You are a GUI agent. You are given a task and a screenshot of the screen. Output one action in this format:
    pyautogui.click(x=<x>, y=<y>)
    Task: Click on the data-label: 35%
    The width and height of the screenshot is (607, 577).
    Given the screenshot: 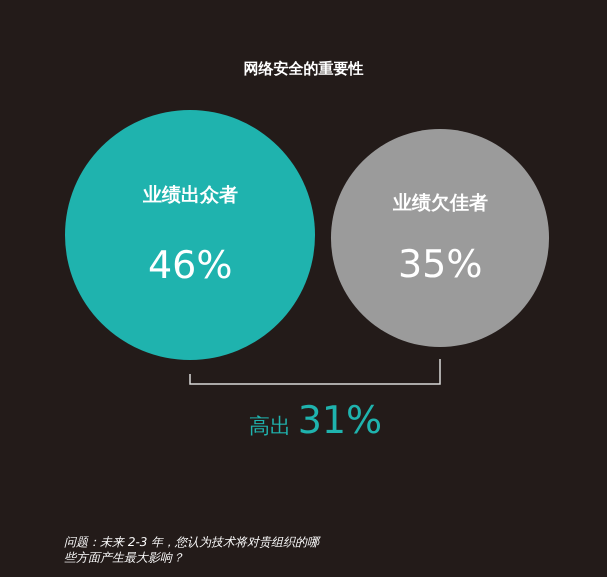 What is the action you would take?
    pyautogui.click(x=440, y=264)
    